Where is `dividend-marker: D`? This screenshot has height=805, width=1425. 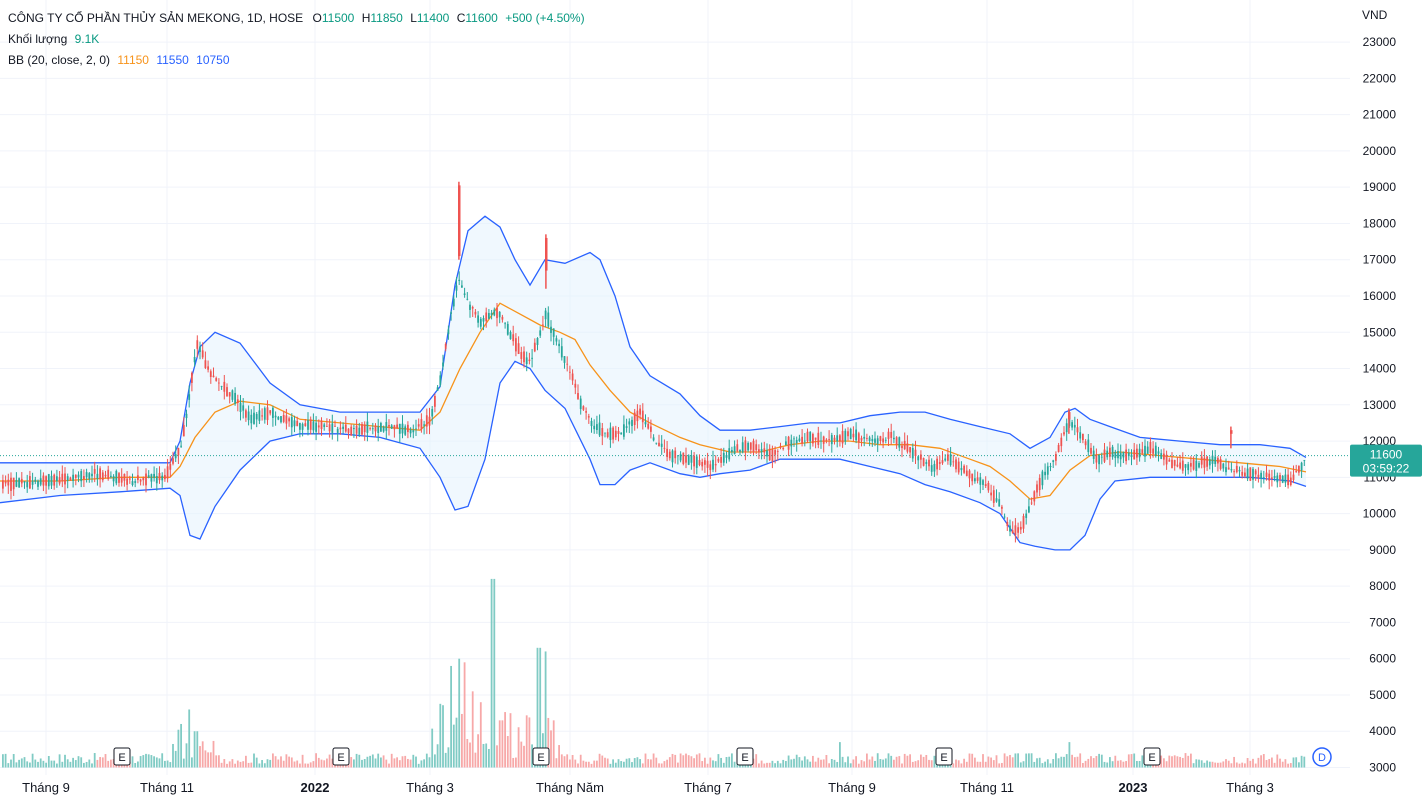 dividend-marker: D is located at coordinates (1322, 757).